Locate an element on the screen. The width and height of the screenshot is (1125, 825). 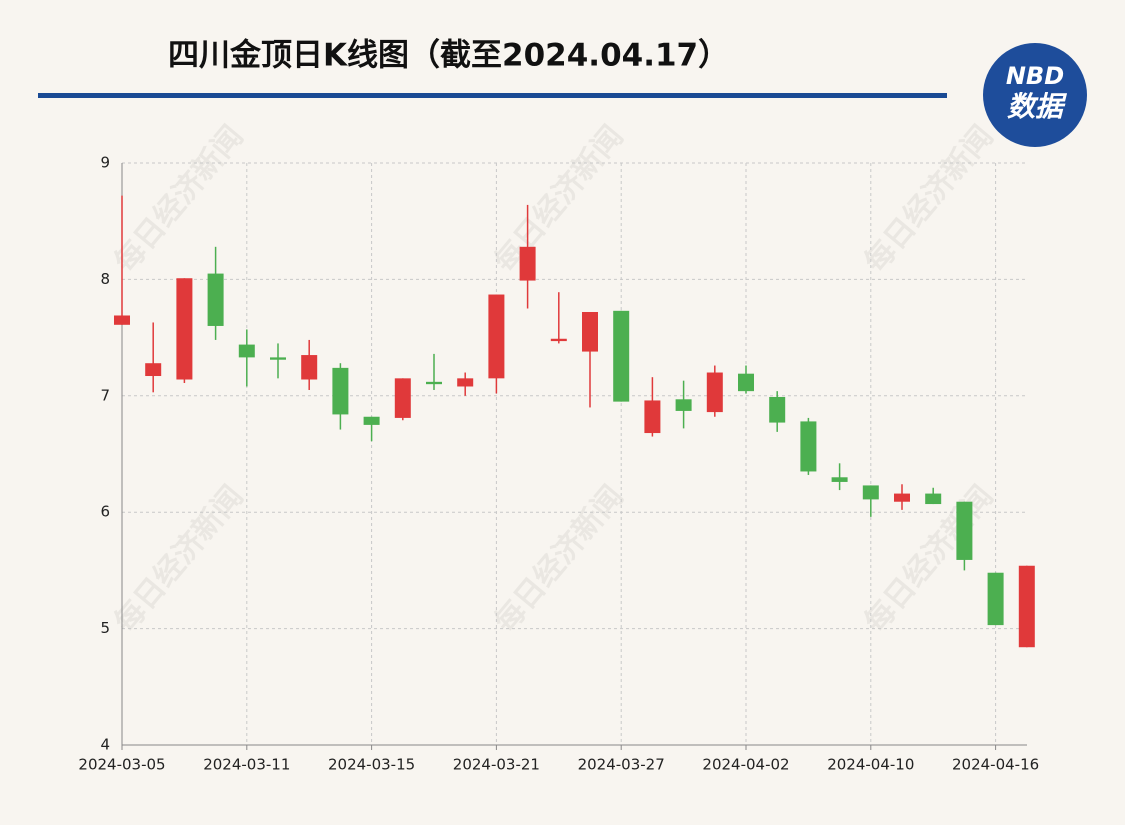
x-tick-label: 2024-03-21 is located at coordinates (496, 765).